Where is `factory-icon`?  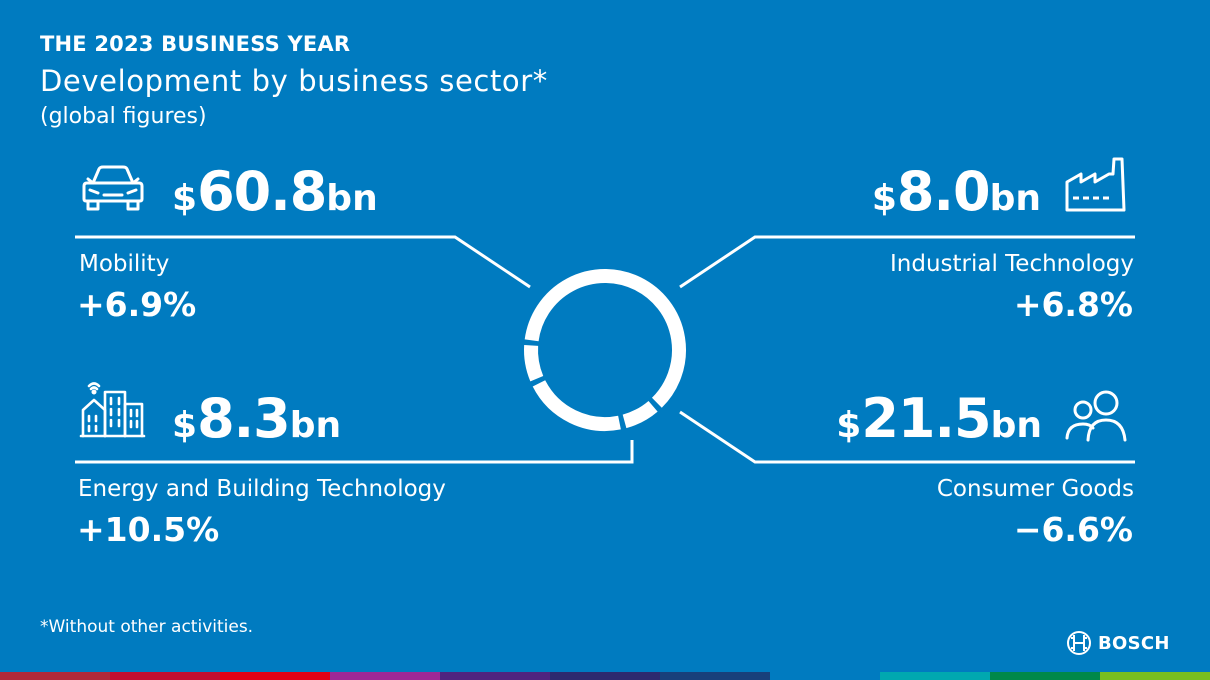 factory-icon is located at coordinates (1095, 184).